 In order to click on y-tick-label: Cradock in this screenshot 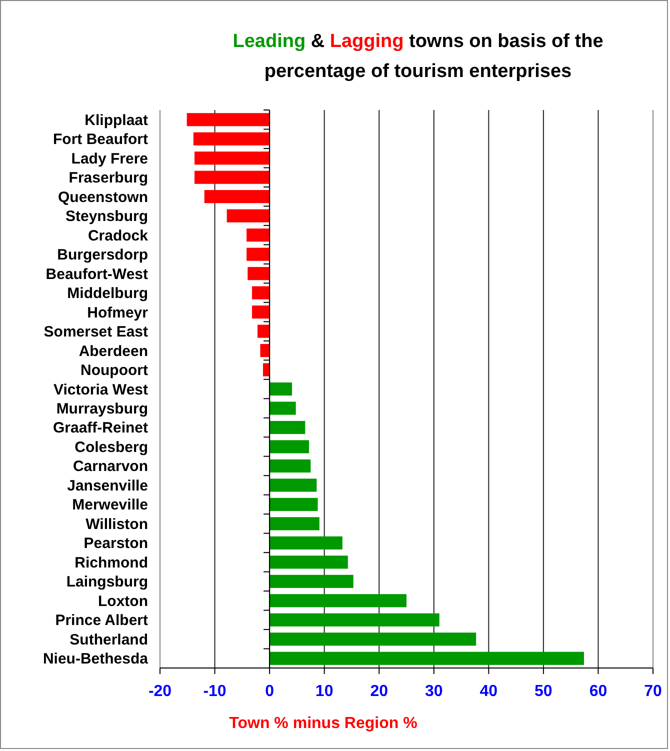, I will do `click(118, 235)`.